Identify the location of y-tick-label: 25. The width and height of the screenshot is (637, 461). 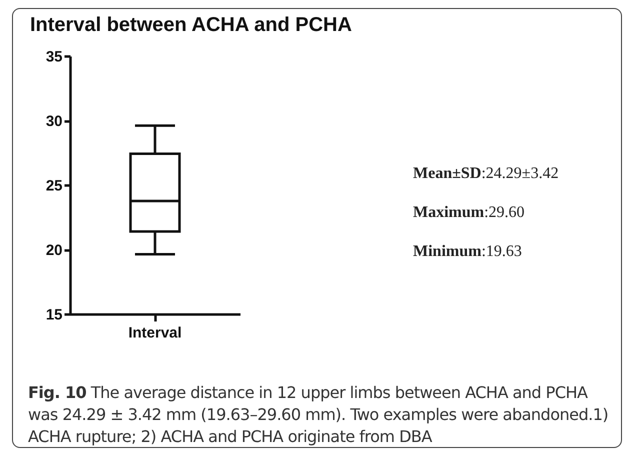
(54, 186).